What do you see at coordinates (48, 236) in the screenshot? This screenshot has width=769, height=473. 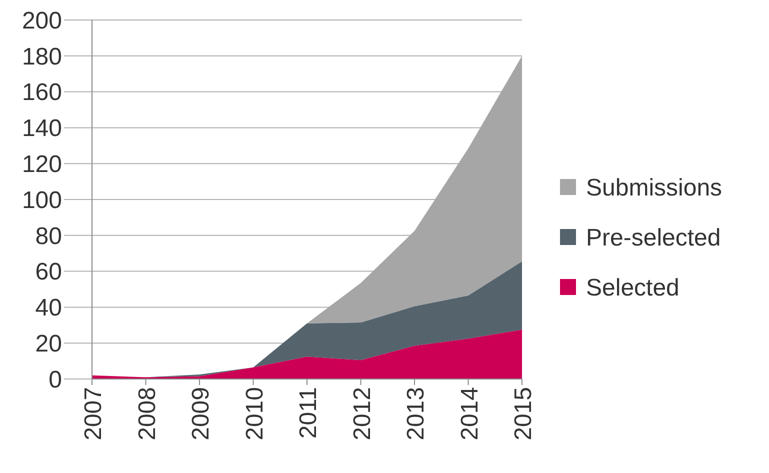 I see `y-tick-label: 80` at bounding box center [48, 236].